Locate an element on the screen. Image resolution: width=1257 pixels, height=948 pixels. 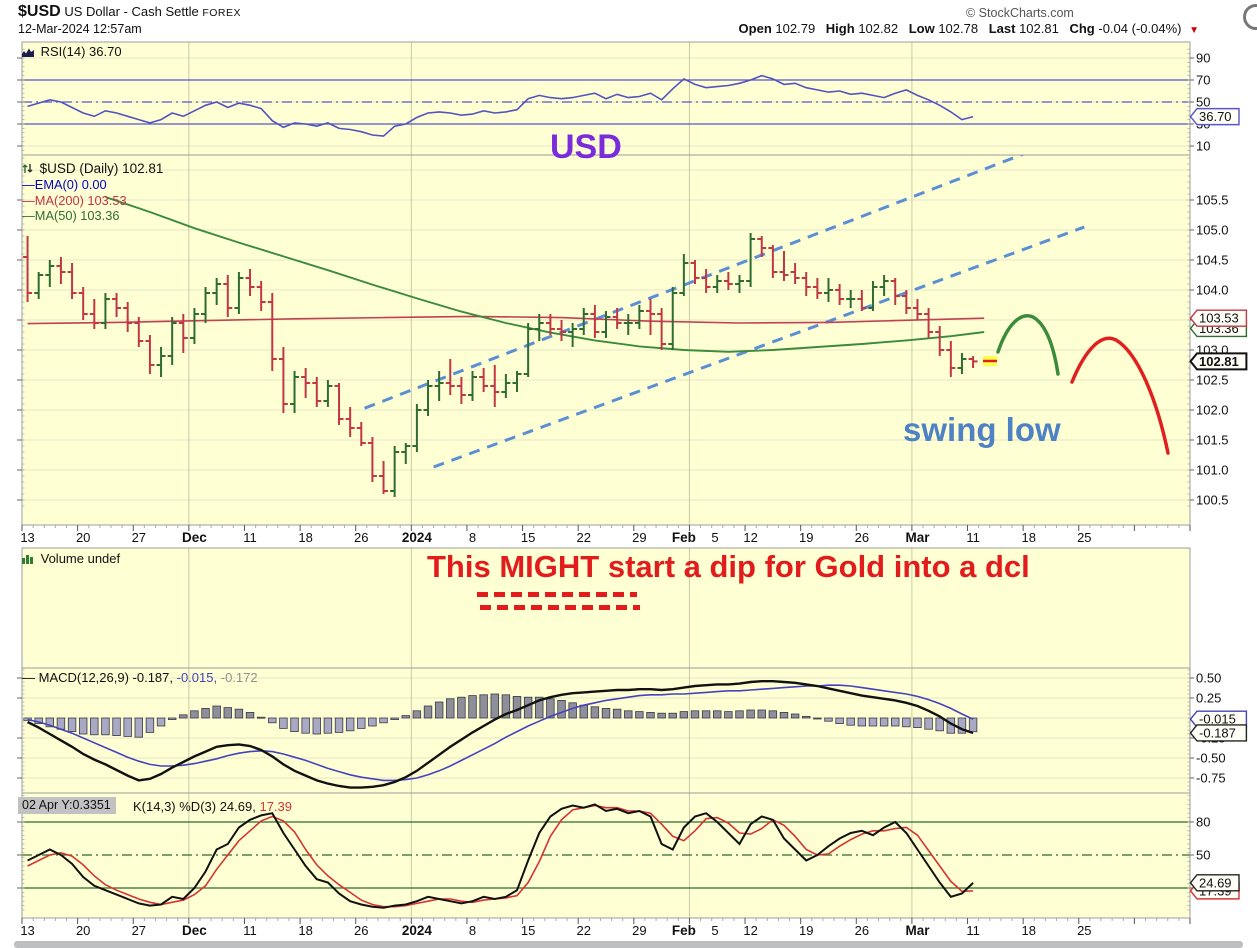
red-dashes-row1 is located at coordinates (557, 594).